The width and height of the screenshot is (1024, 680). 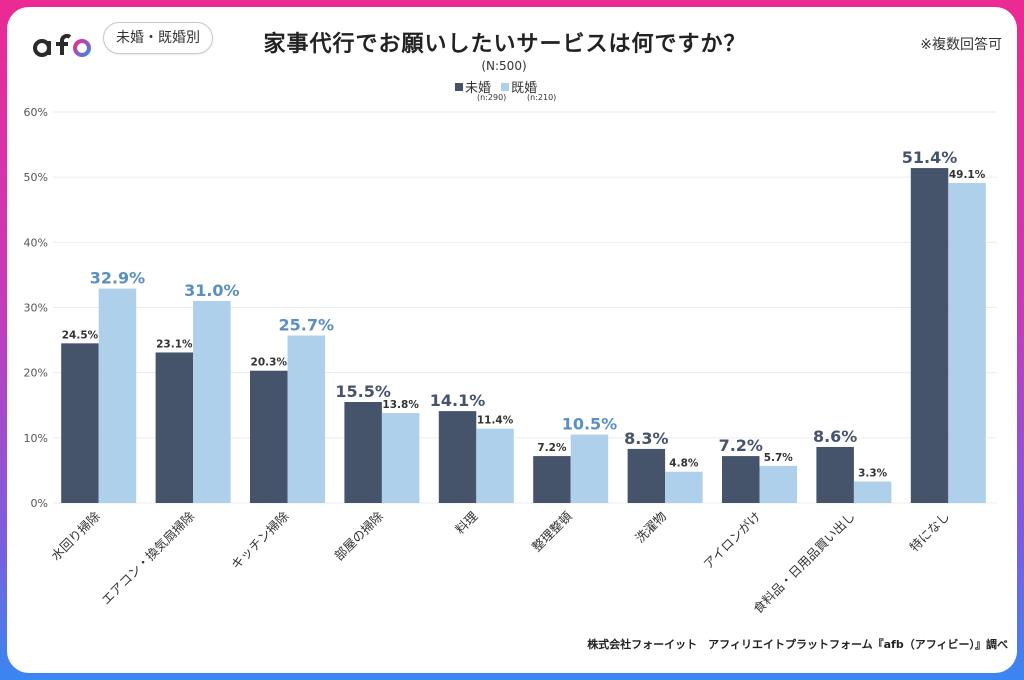 I want to click on data-label-married: 10.5%, so click(x=590, y=424).